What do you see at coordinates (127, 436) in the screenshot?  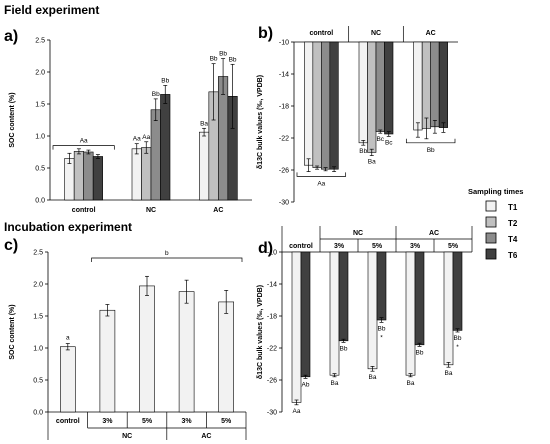 I see `panel-c-group-label: NC` at bounding box center [127, 436].